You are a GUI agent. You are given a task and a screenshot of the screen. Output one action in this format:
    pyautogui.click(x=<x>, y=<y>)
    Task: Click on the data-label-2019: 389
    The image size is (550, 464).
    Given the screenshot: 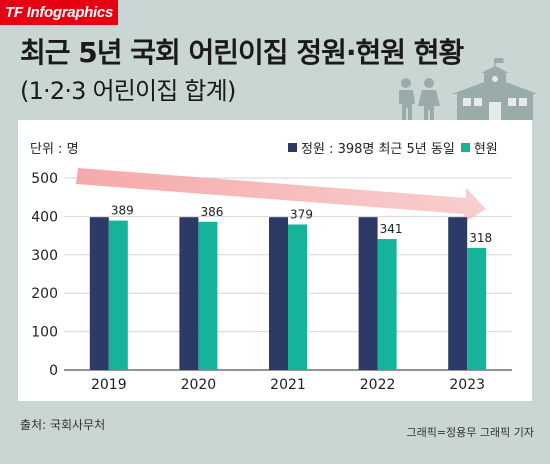 What is the action you would take?
    pyautogui.click(x=122, y=211)
    